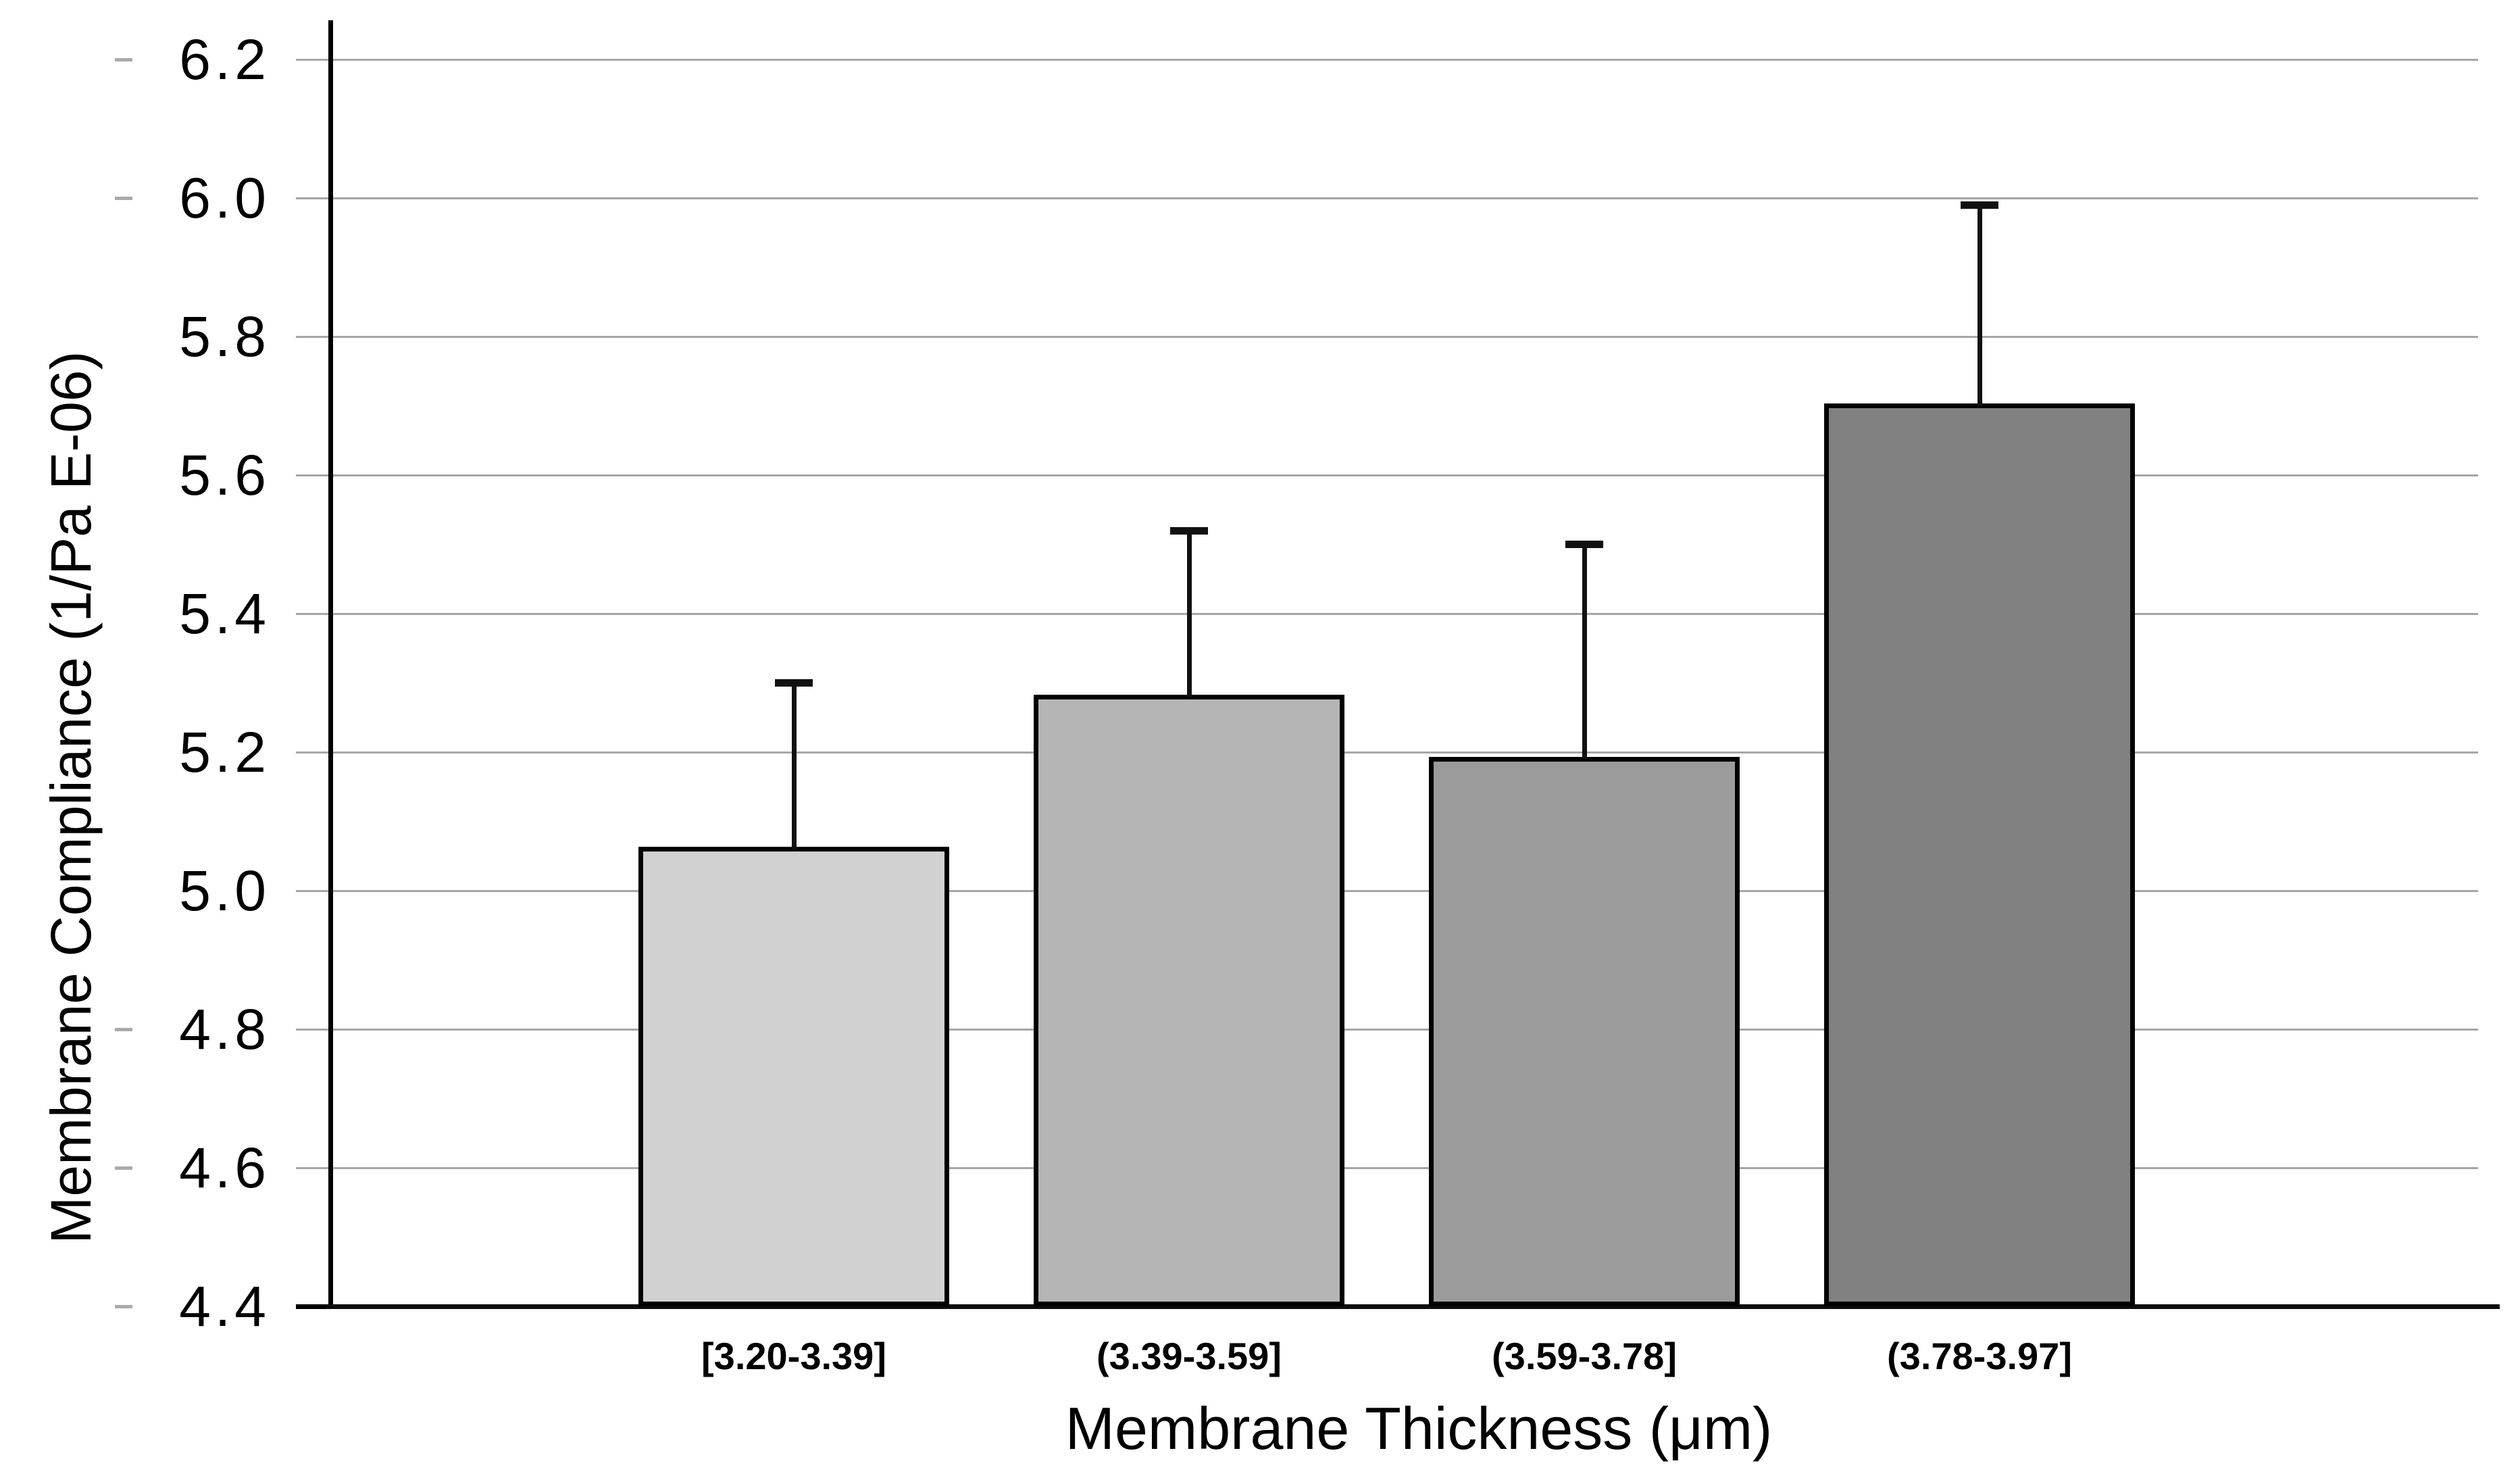 Image resolution: width=2520 pixels, height=1480 pixels. What do you see at coordinates (224, 59) in the screenshot?
I see `y-tick-label: 6.2` at bounding box center [224, 59].